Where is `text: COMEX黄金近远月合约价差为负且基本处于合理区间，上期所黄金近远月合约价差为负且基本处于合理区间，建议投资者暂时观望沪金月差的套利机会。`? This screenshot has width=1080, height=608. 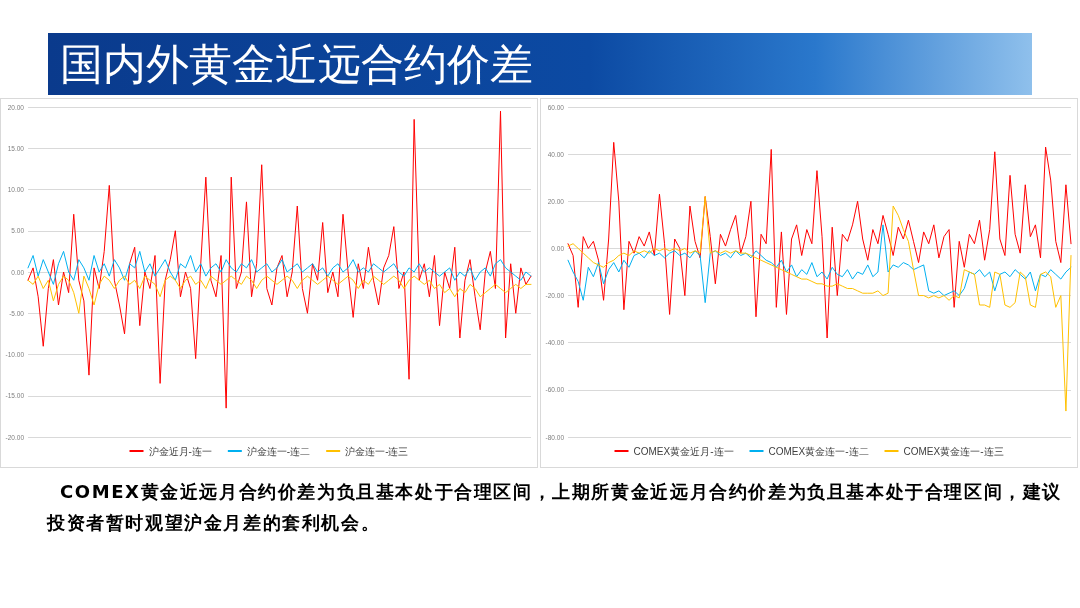
text: COMEX黄金近远月合约价差为负且基本处于合理区间，上期所黄金近远月合约价差为负且基本处于合理区间，建议投资者暂时观望沪金月差的套利机会。 is located at coordinates (554, 507).